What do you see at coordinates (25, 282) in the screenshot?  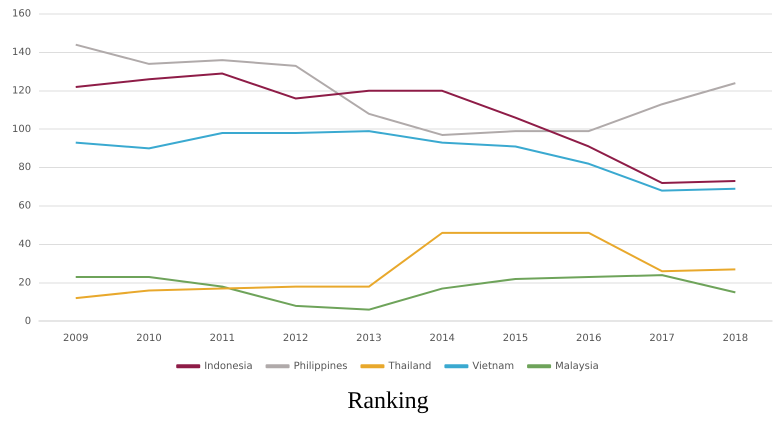 I see `y-tick-label: 20` at bounding box center [25, 282].